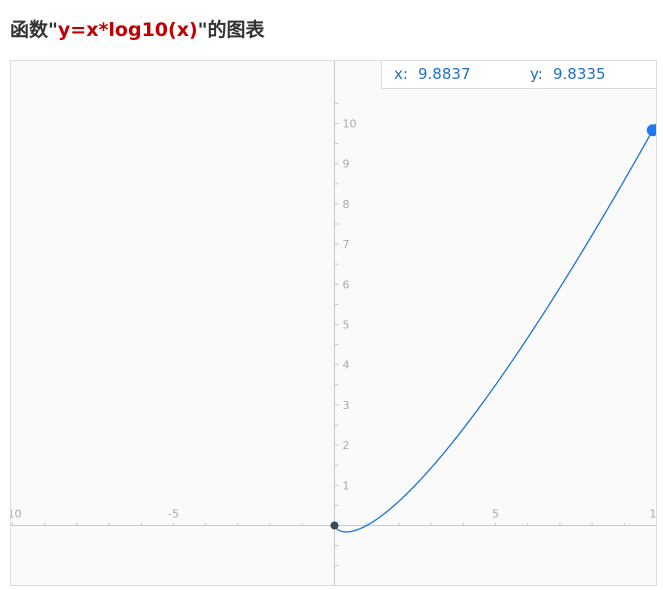 This screenshot has width=663, height=590. Describe the element at coordinates (346, 365) in the screenshot. I see `y-tick-label: 4` at that location.